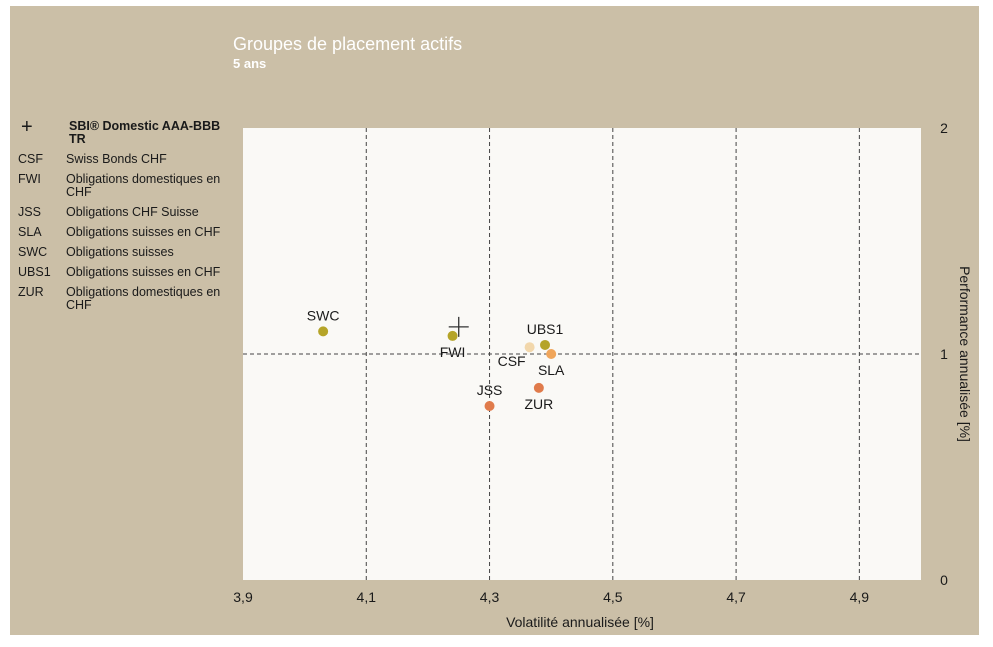  I want to click on data-point-zur, so click(538, 387).